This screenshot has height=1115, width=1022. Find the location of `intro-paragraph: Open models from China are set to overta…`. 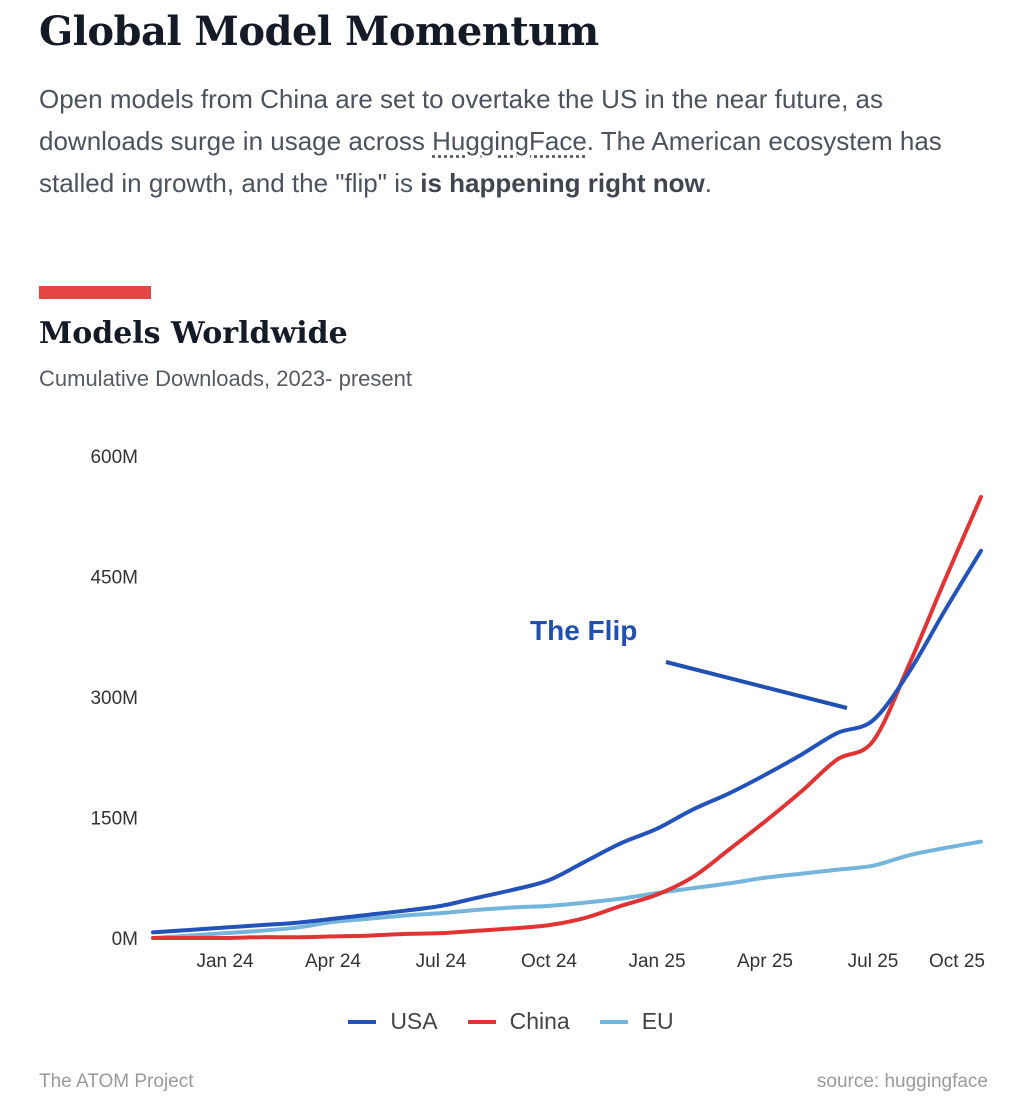

intro-paragraph: Open models from China are set to overta… is located at coordinates (509, 141).